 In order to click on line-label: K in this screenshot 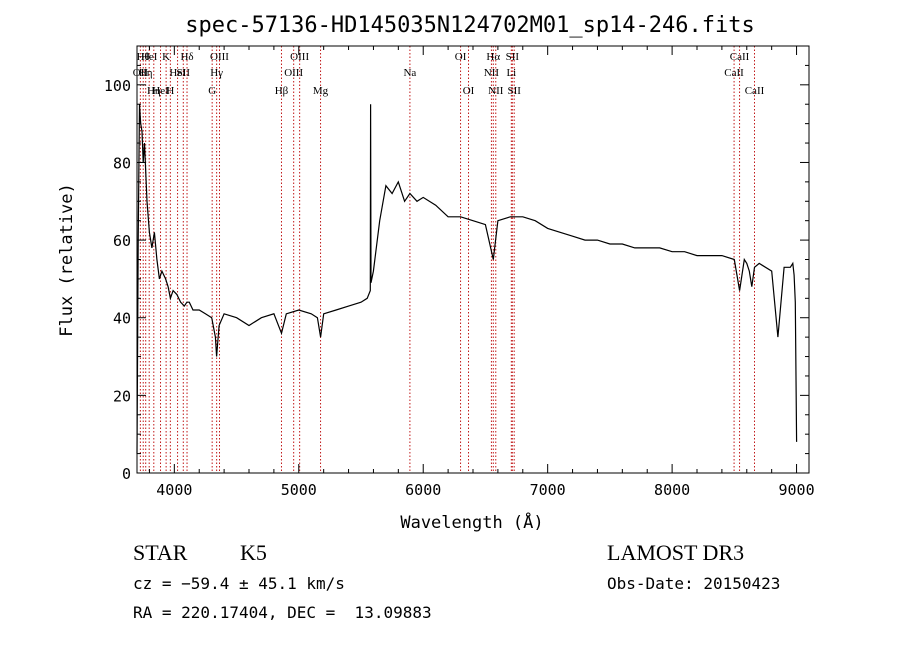, I will do `click(166, 57)`.